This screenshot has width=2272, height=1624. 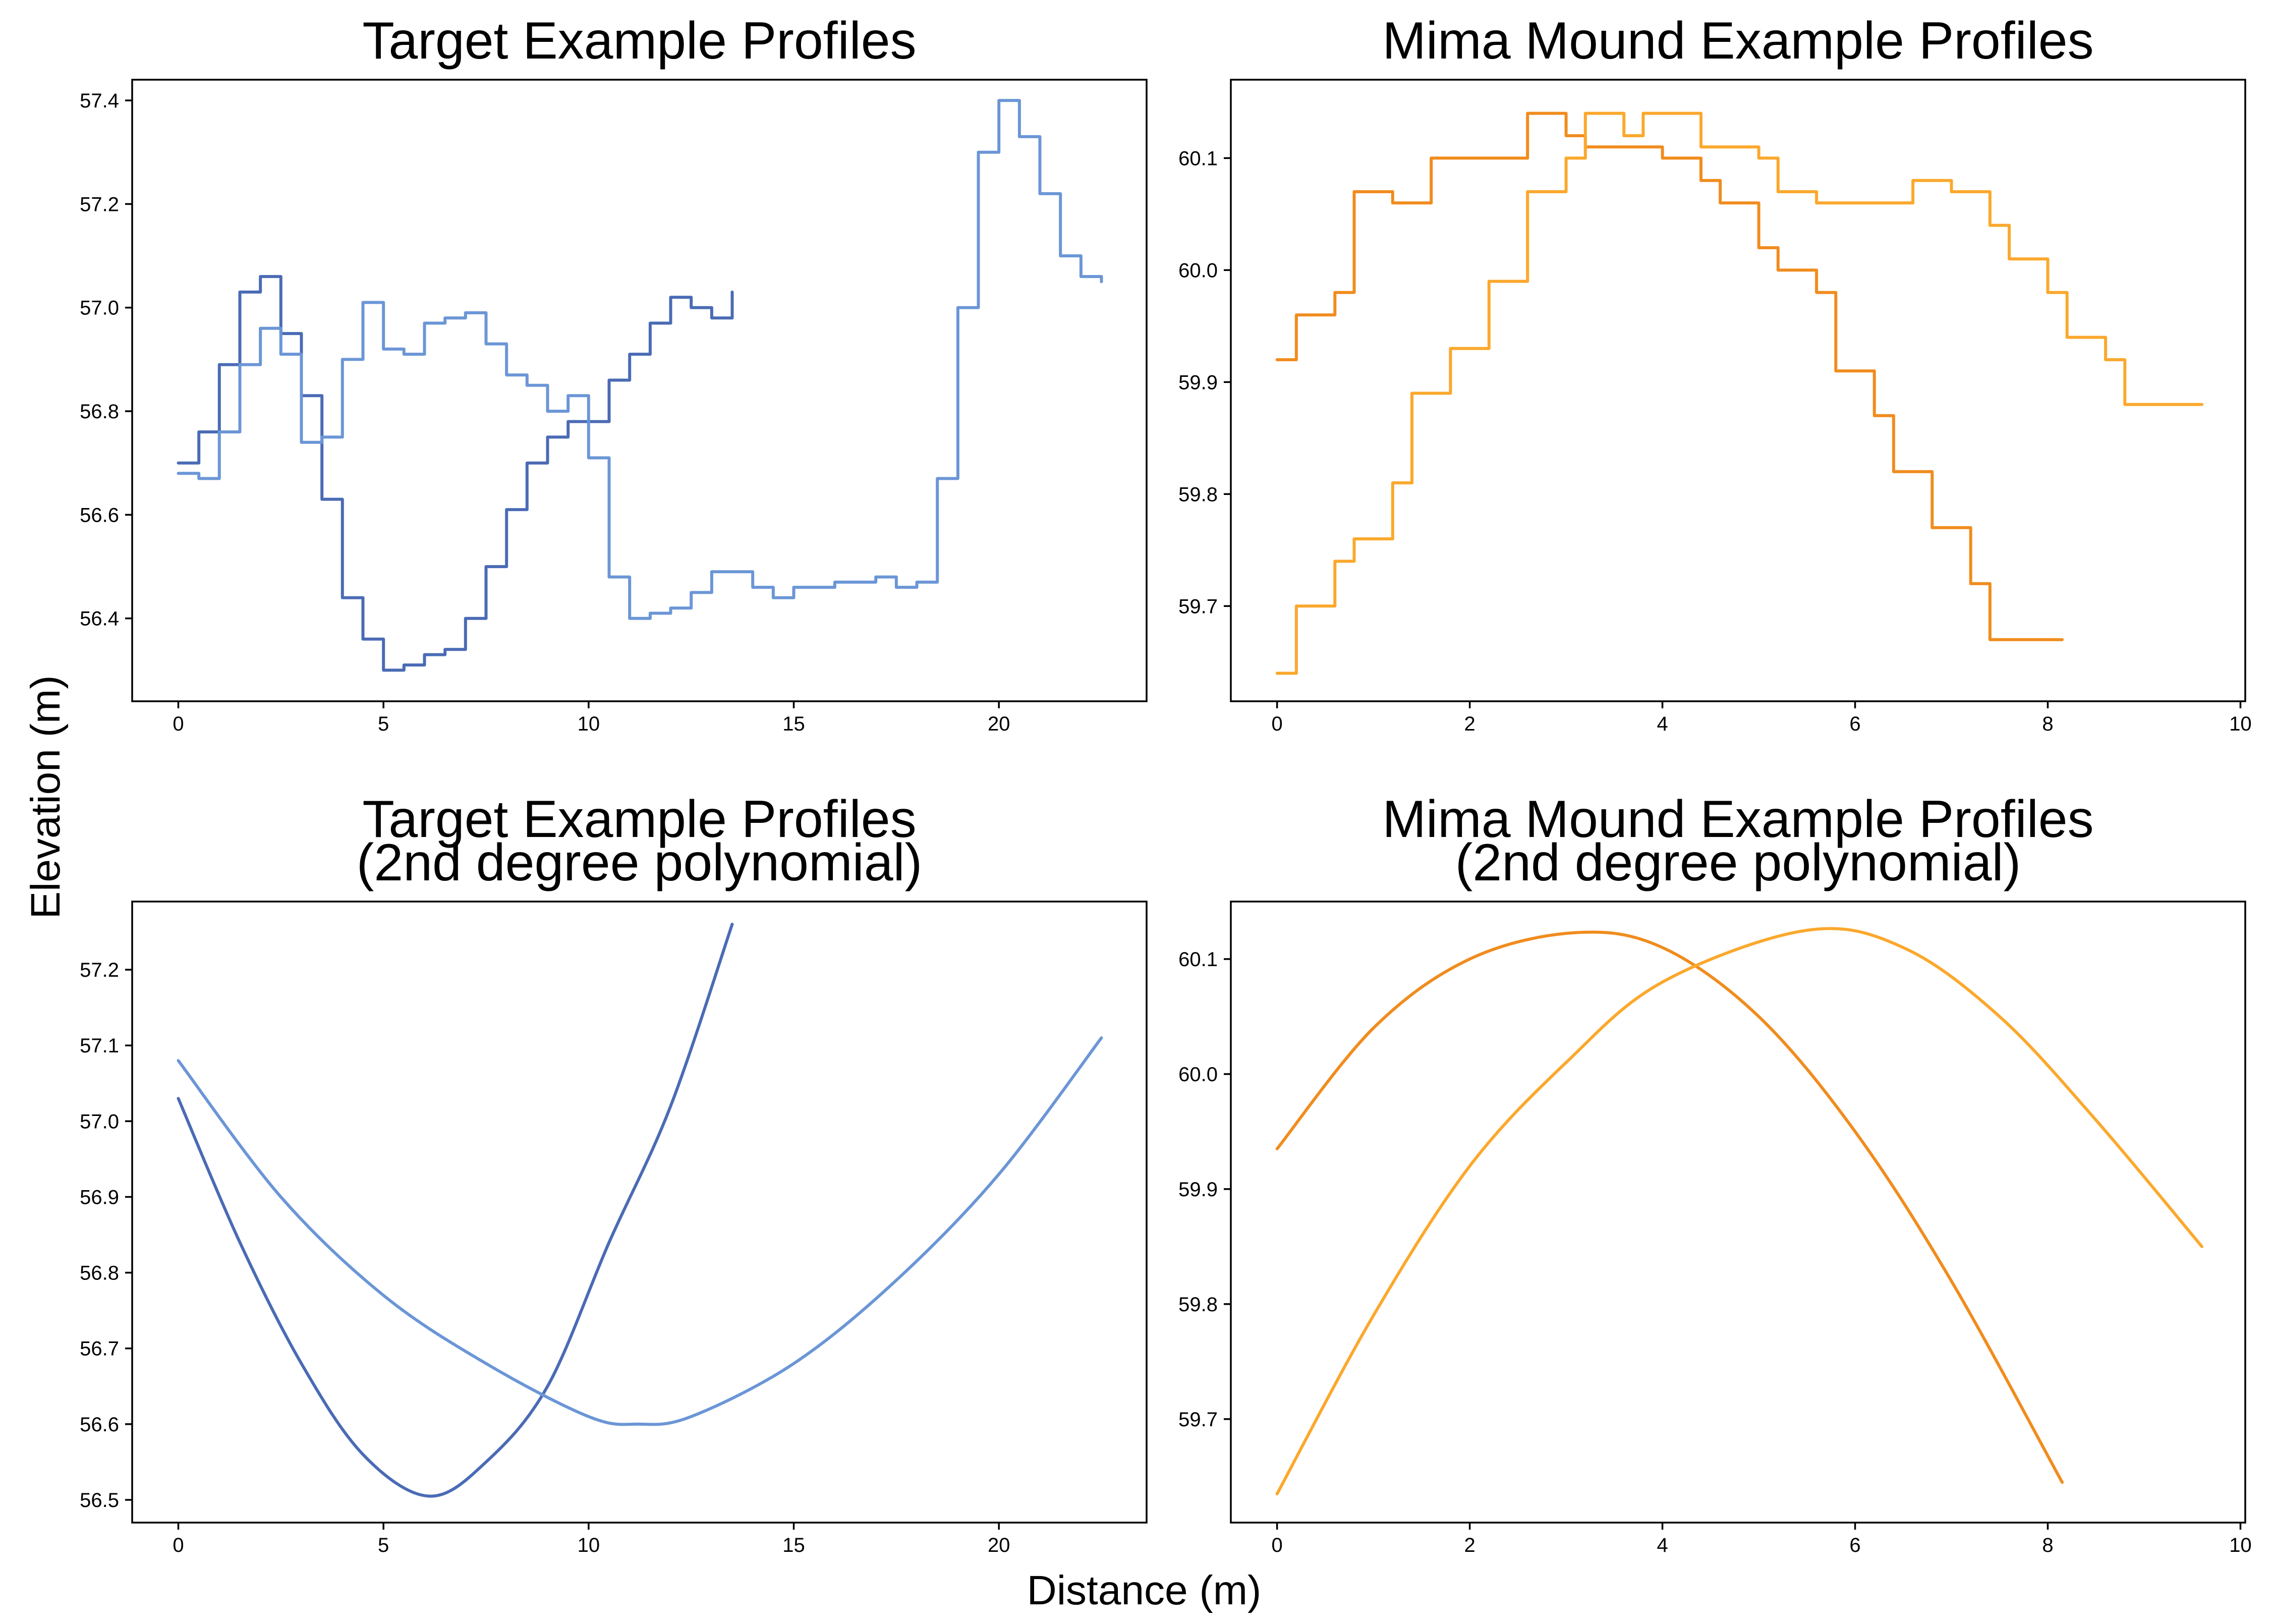 I want to click on y-tick-label: 56.5, so click(x=99, y=1500).